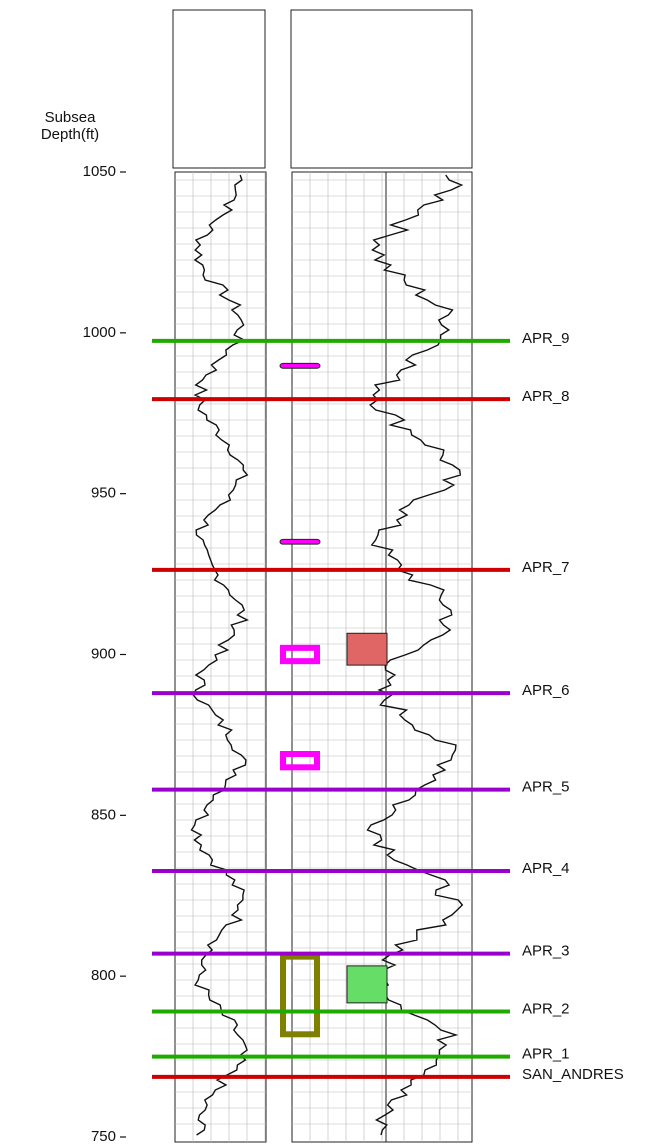 The width and height of the screenshot is (662, 1145). What do you see at coordinates (99, 332) in the screenshot?
I see `y-tick-label: 1000` at bounding box center [99, 332].